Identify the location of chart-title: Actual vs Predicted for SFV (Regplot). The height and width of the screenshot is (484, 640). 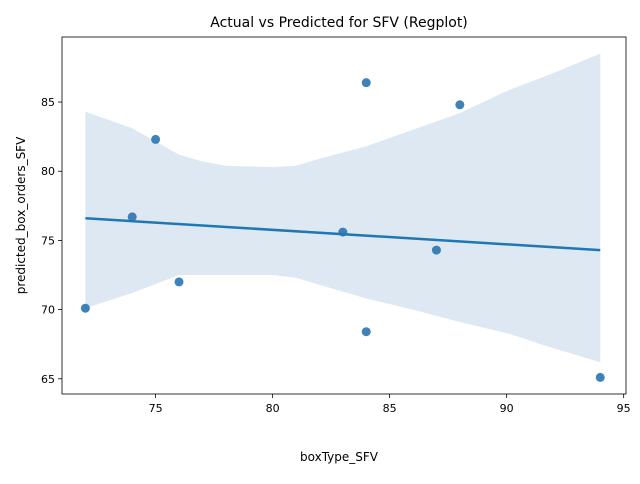
(339, 23).